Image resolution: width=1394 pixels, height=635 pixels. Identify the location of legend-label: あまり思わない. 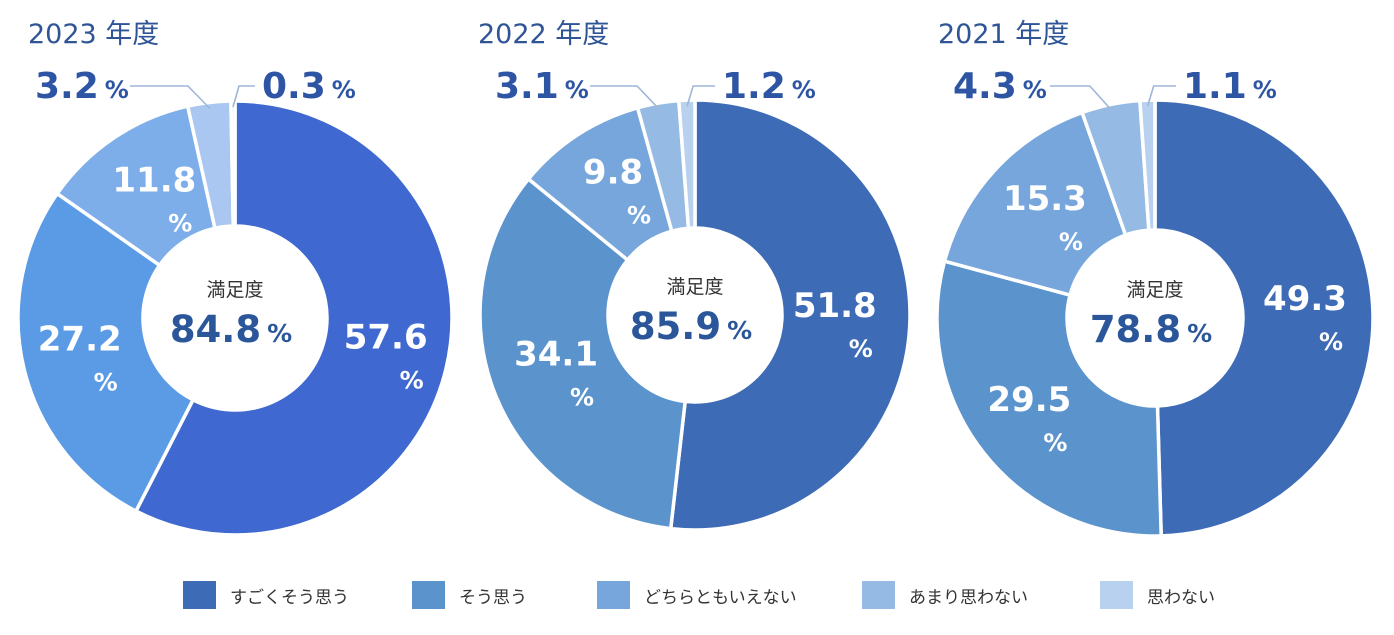
(968, 597).